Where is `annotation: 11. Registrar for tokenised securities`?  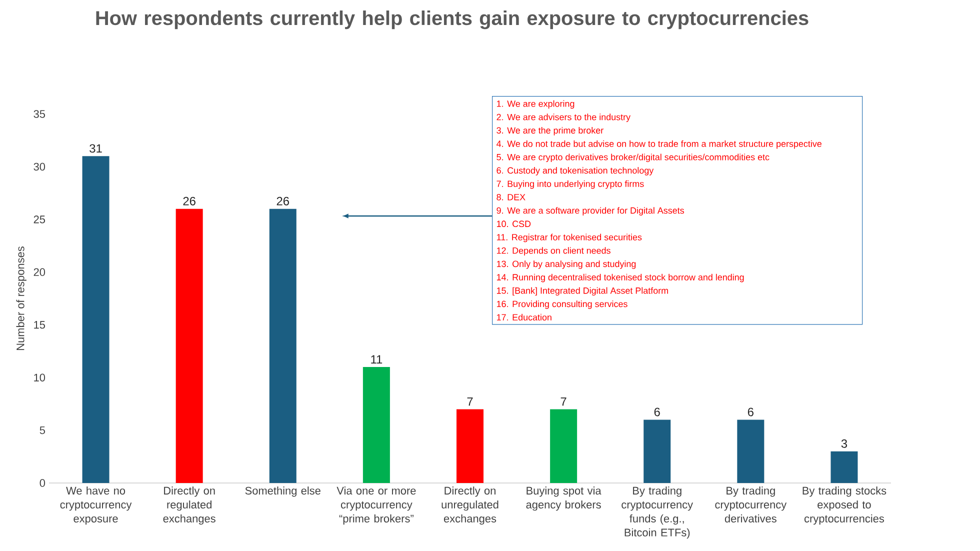 annotation: 11. Registrar for tokenised securities is located at coordinates (569, 238).